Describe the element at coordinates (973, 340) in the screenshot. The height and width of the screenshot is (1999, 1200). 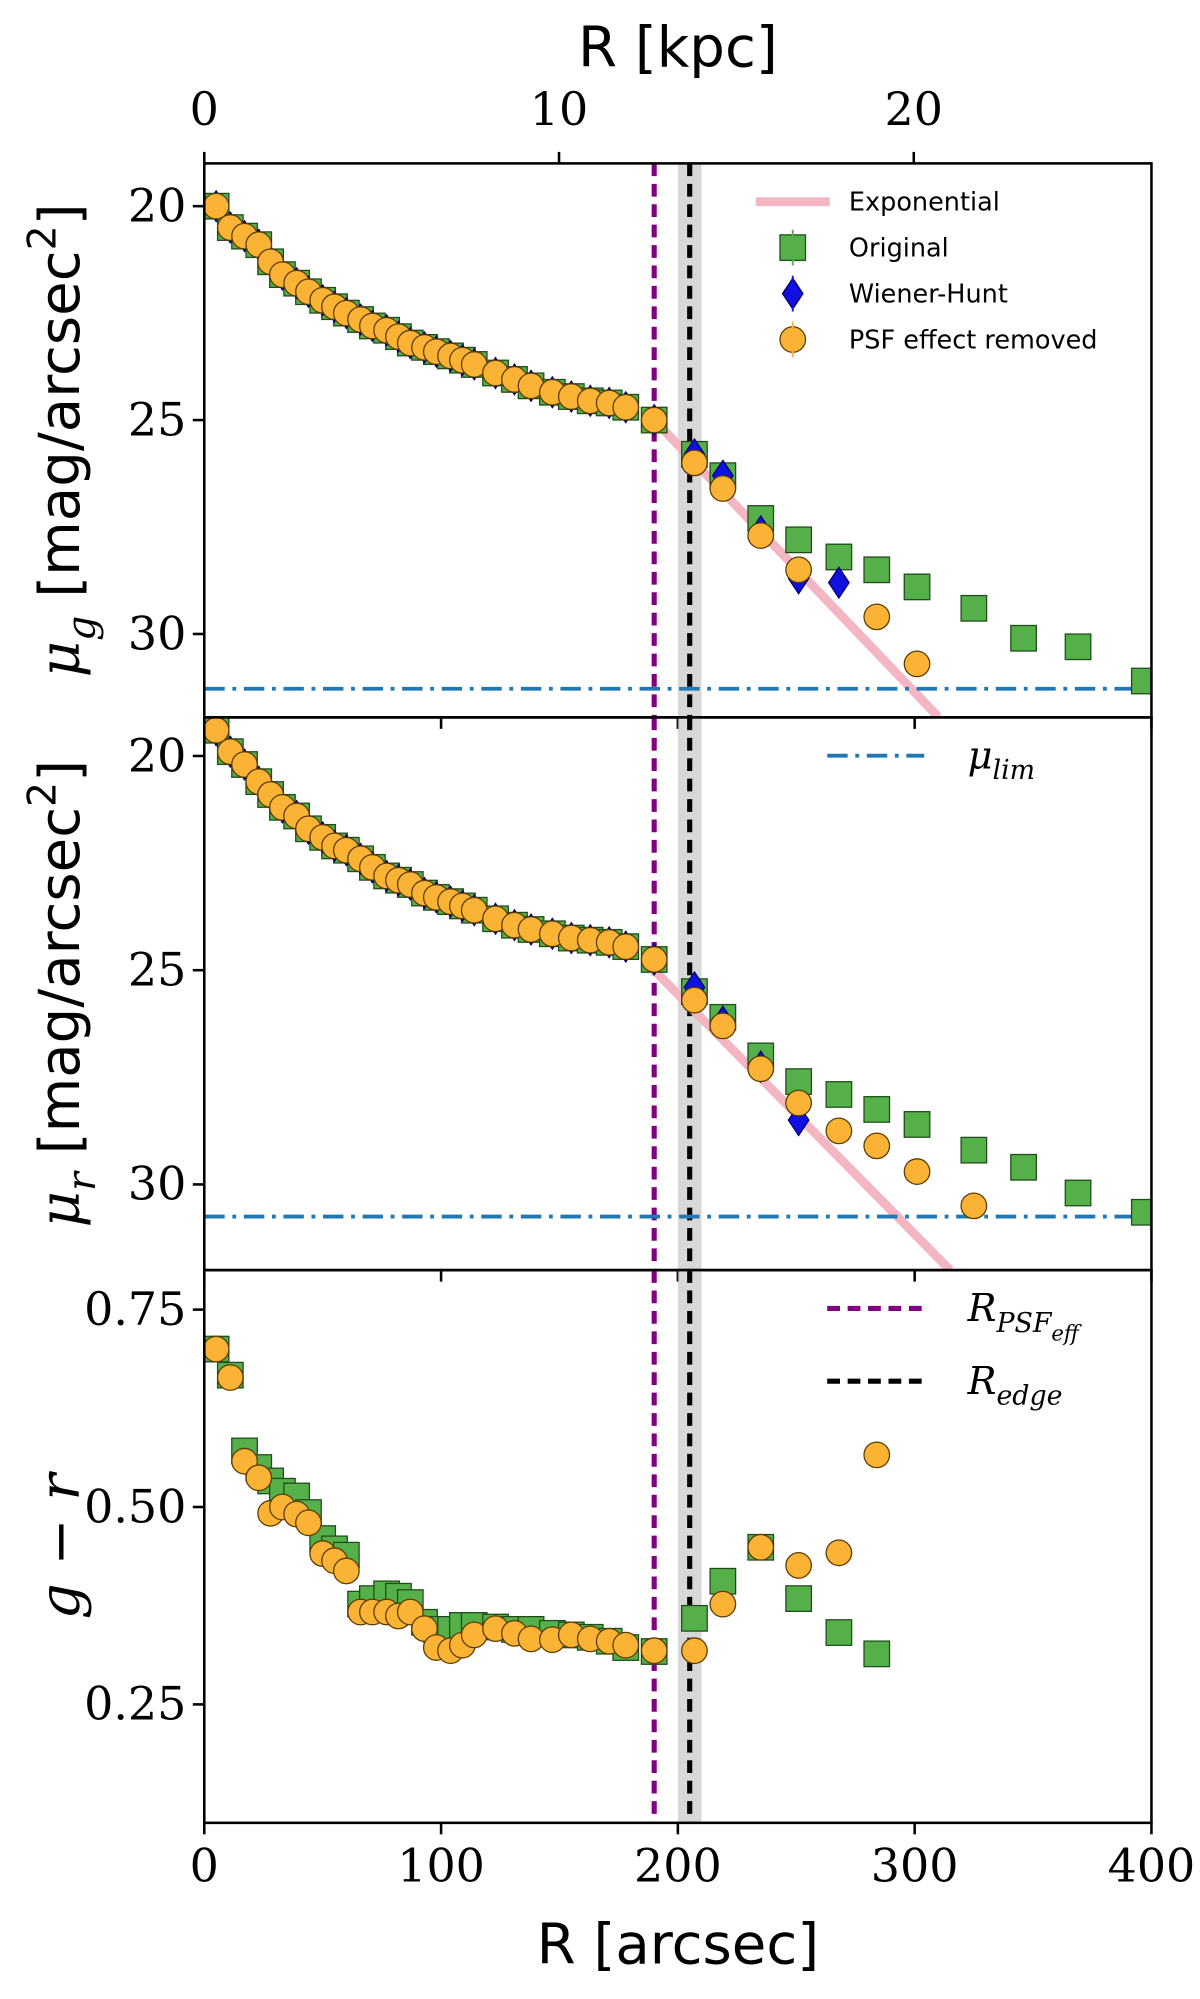
I see `legend-label: PSF effect removed` at that location.